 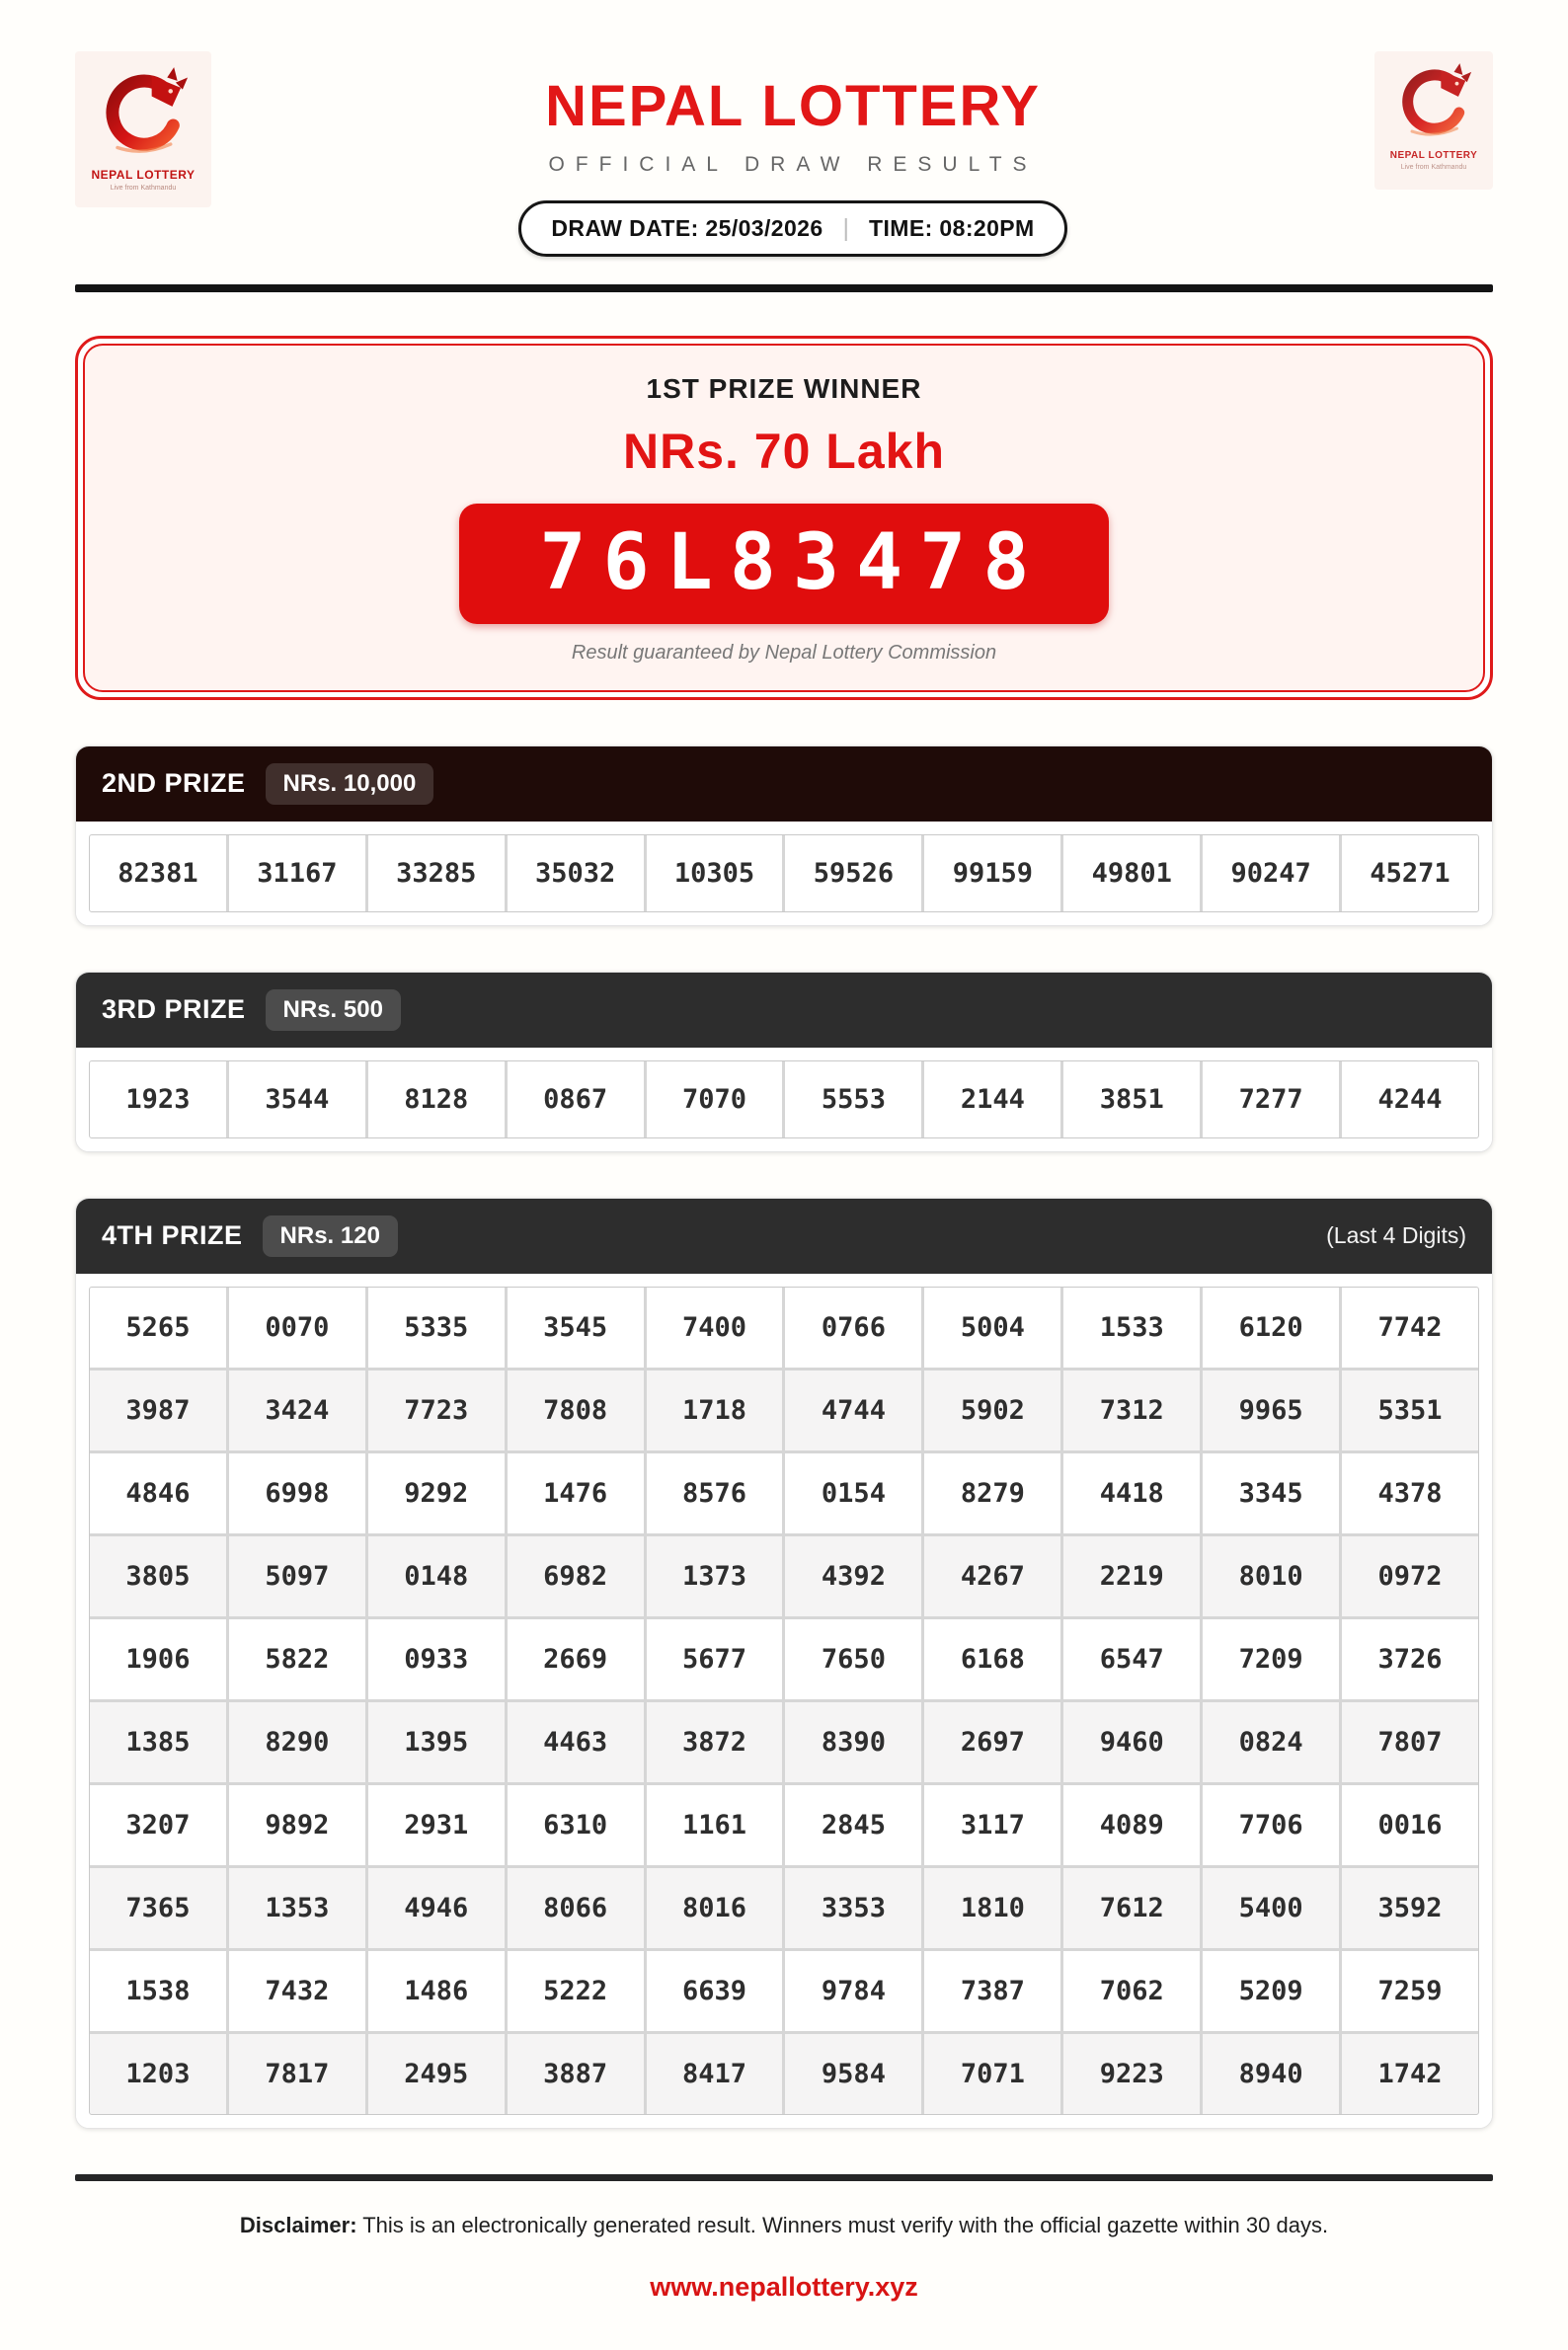 I want to click on number-cell: 8417, so click(x=714, y=2073).